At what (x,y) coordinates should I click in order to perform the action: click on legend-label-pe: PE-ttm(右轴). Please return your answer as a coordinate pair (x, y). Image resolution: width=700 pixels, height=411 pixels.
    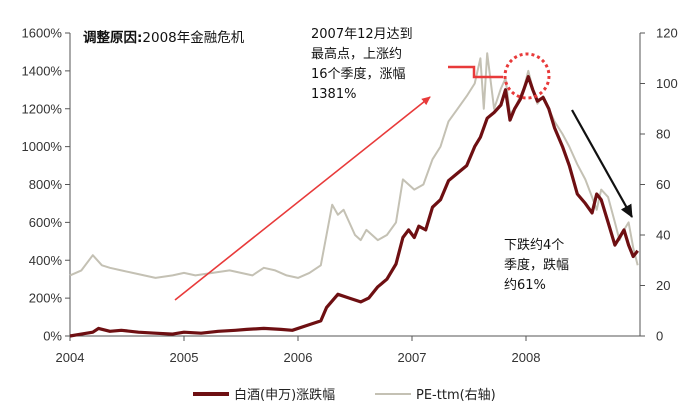
    Looking at the image, I should click on (456, 395).